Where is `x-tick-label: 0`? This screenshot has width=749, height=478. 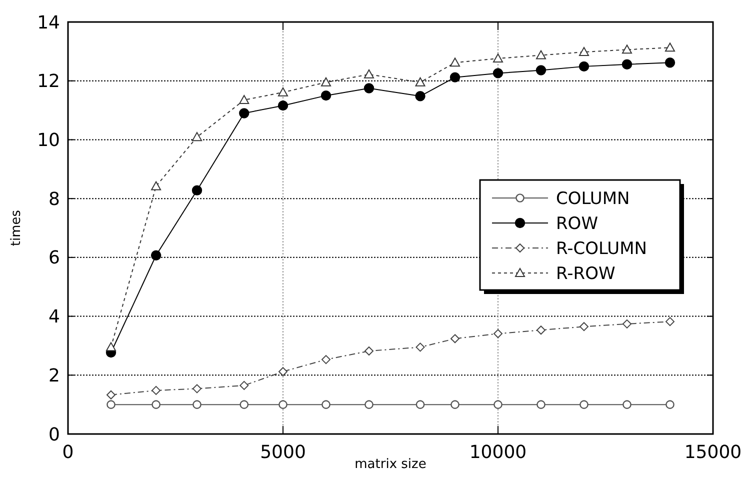
x-tick-label: 0 is located at coordinates (68, 452).